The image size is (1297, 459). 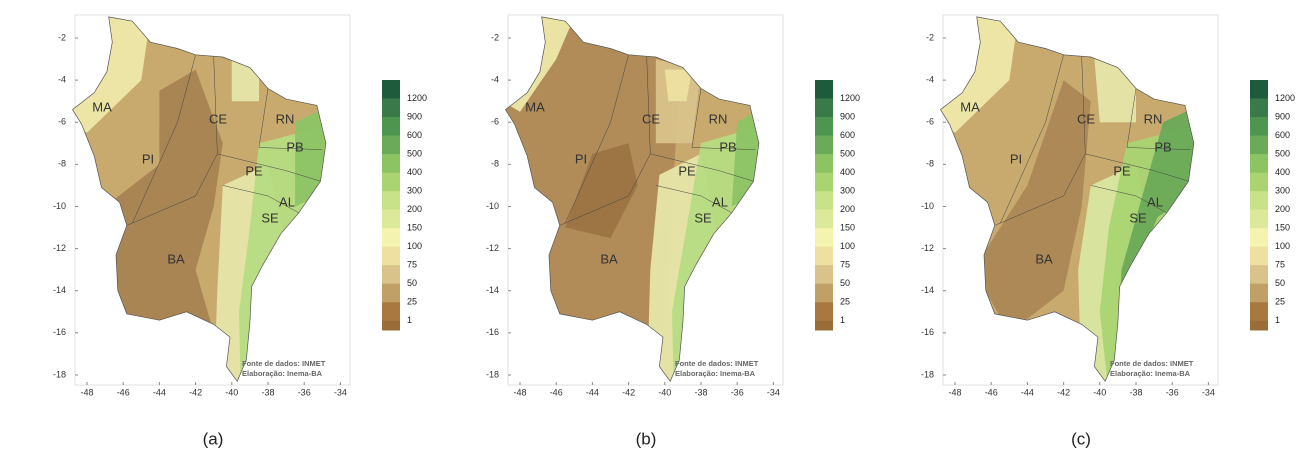 What do you see at coordinates (1081, 438) in the screenshot?
I see `panel-caption: (c)` at bounding box center [1081, 438].